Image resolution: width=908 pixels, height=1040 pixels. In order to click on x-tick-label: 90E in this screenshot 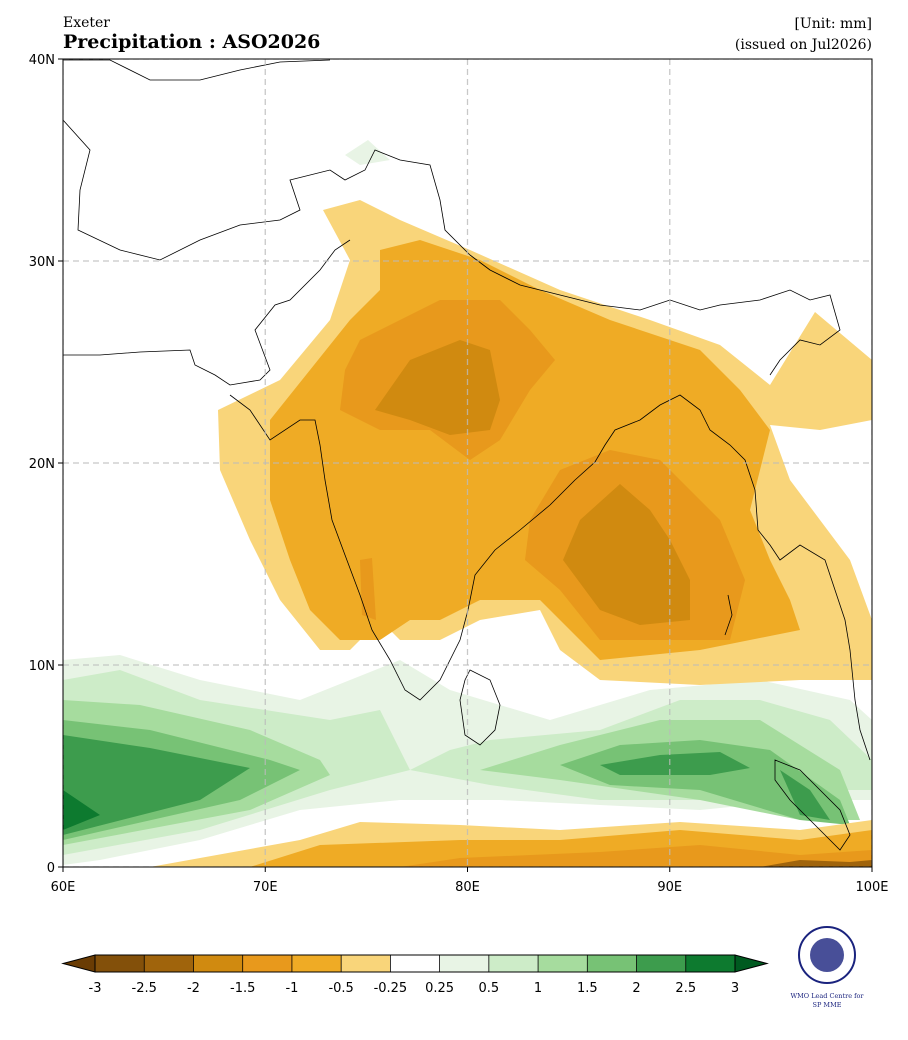, I will do `click(669, 887)`.